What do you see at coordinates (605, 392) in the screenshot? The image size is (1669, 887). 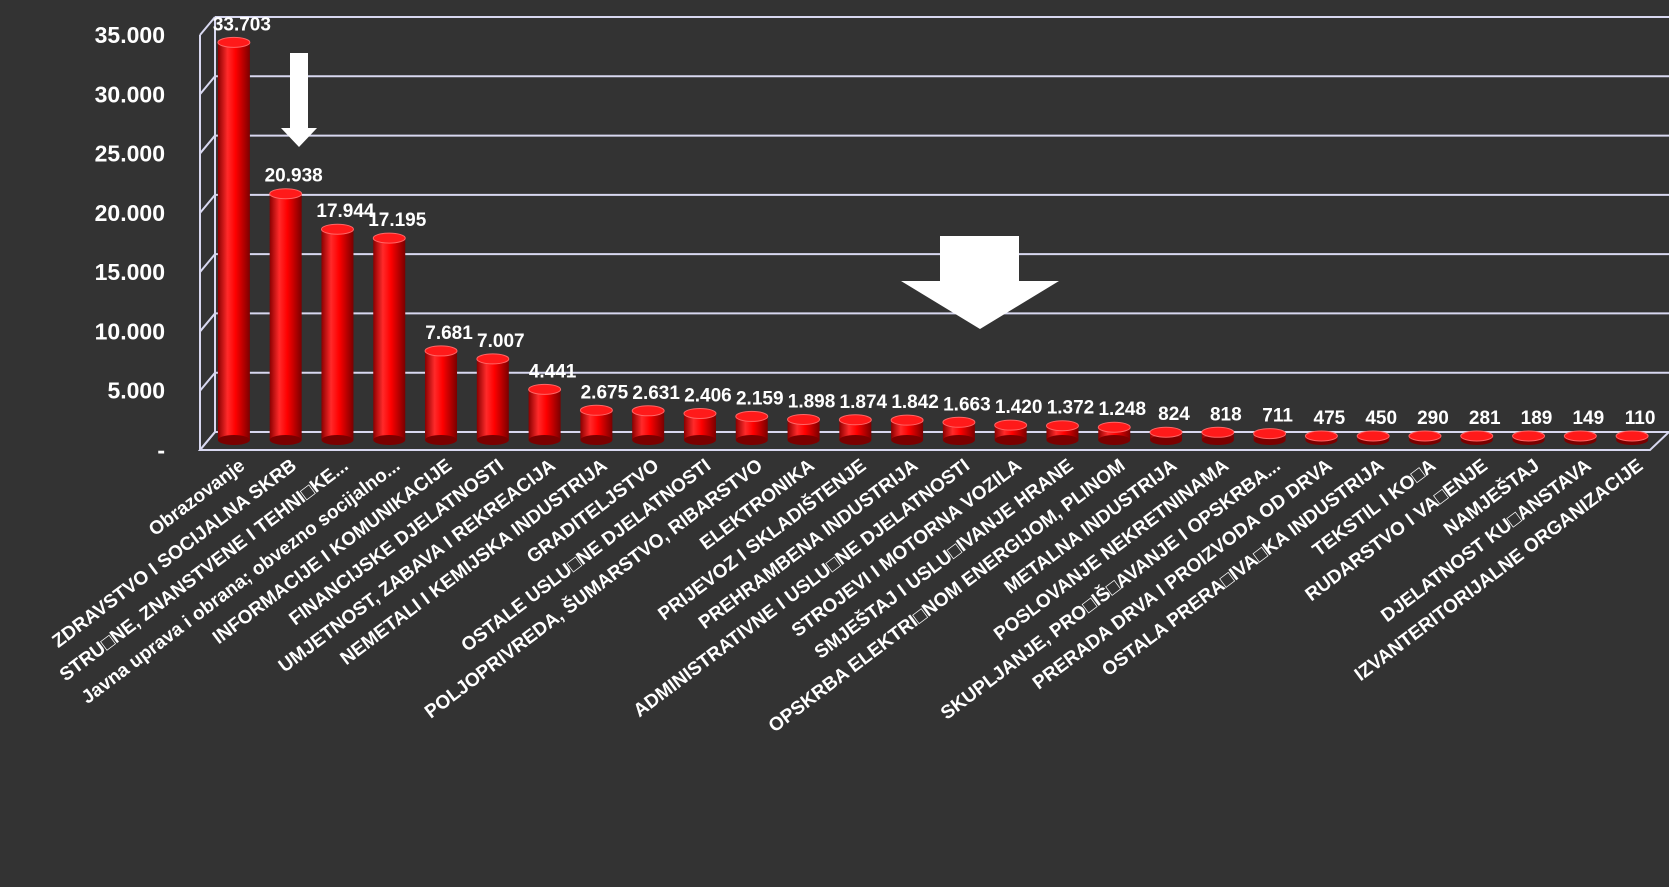 I see `data-label: 2.675` at bounding box center [605, 392].